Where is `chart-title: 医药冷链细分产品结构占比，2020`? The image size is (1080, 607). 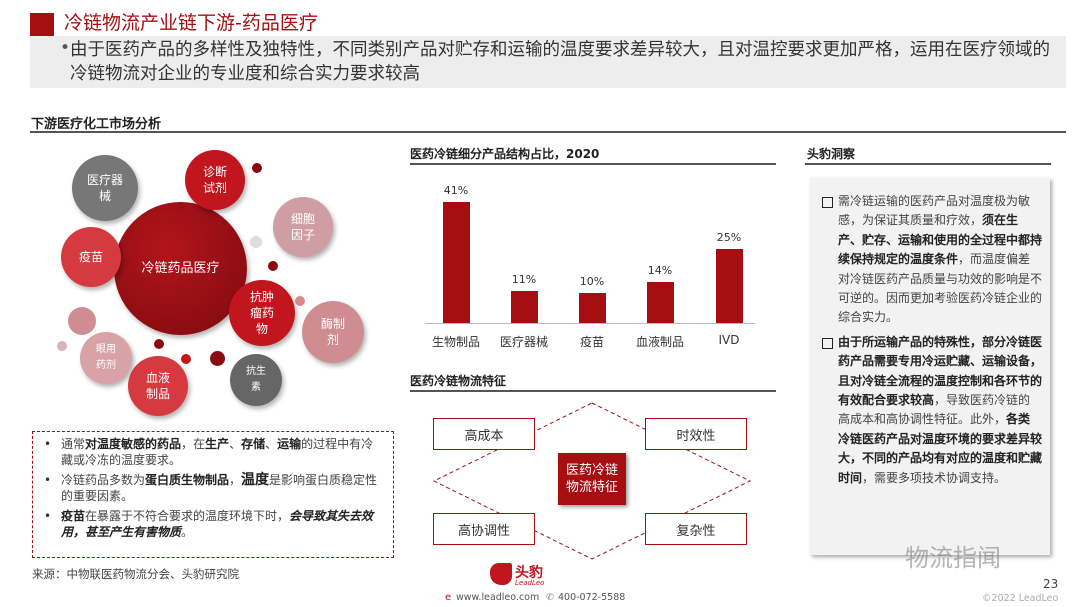 chart-title: 医药冷链细分产品结构占比，2020 is located at coordinates (505, 154).